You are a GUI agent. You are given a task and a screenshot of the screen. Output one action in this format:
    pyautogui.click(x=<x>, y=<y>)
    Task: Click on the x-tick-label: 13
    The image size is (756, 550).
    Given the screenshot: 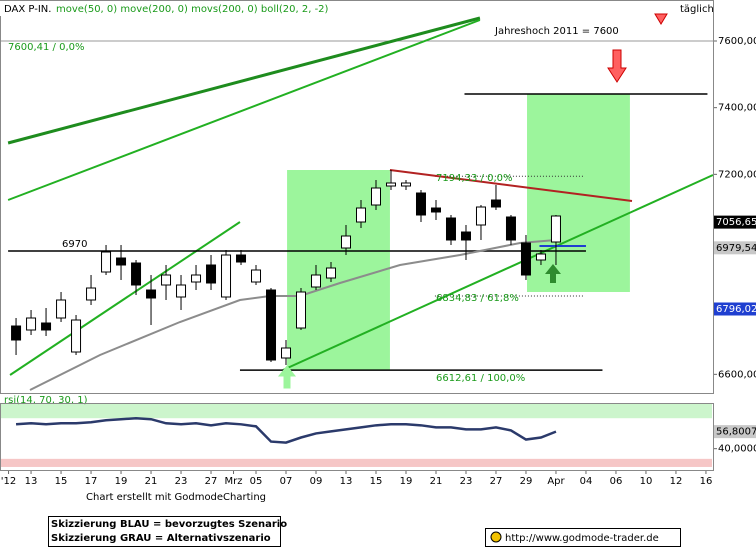 What is the action you would take?
    pyautogui.click(x=346, y=481)
    